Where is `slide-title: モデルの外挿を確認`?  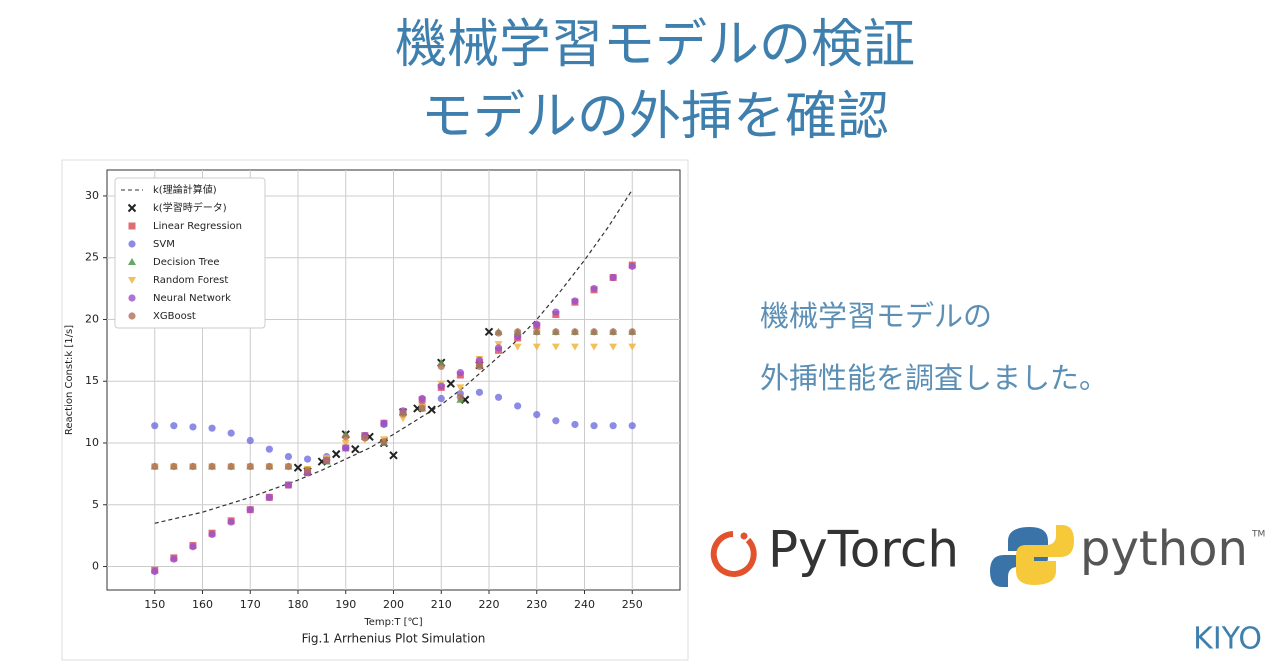 slide-title: モデルの外挿を確認 is located at coordinates (655, 117).